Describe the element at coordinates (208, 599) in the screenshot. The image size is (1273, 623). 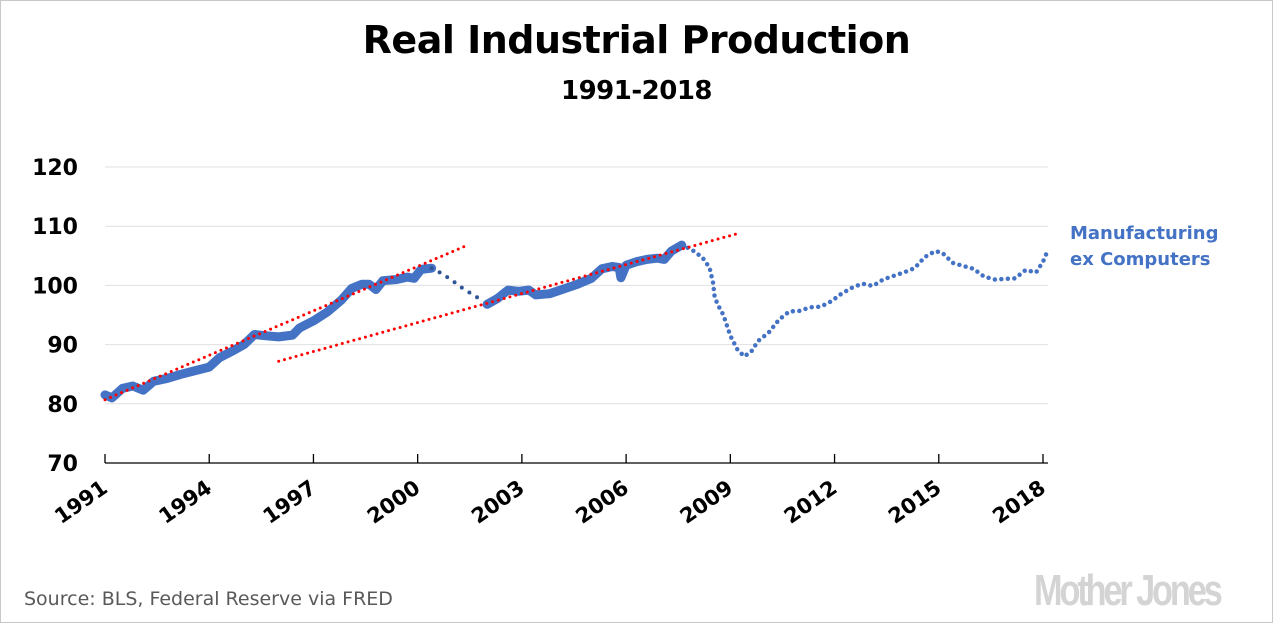
I see `source-note: Source: BLS, Federal Reserve via FRED` at that location.